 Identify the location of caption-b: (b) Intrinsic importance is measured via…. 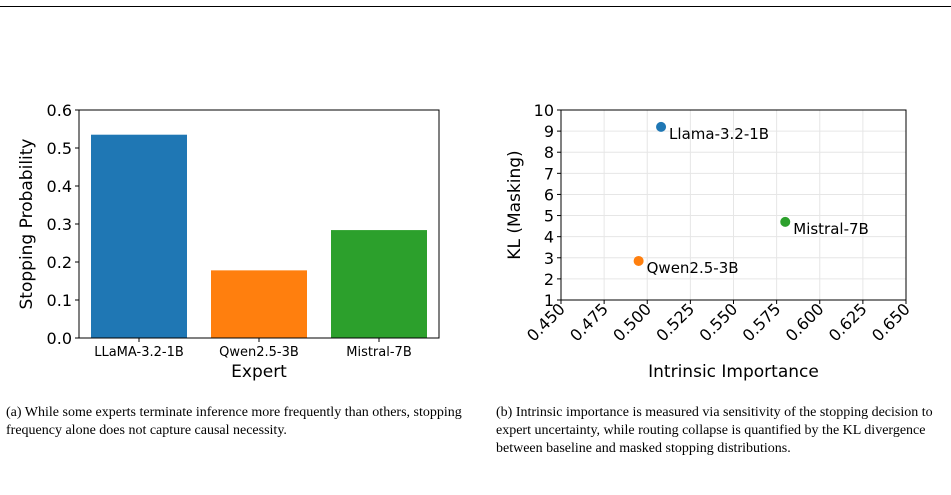
(714, 430).